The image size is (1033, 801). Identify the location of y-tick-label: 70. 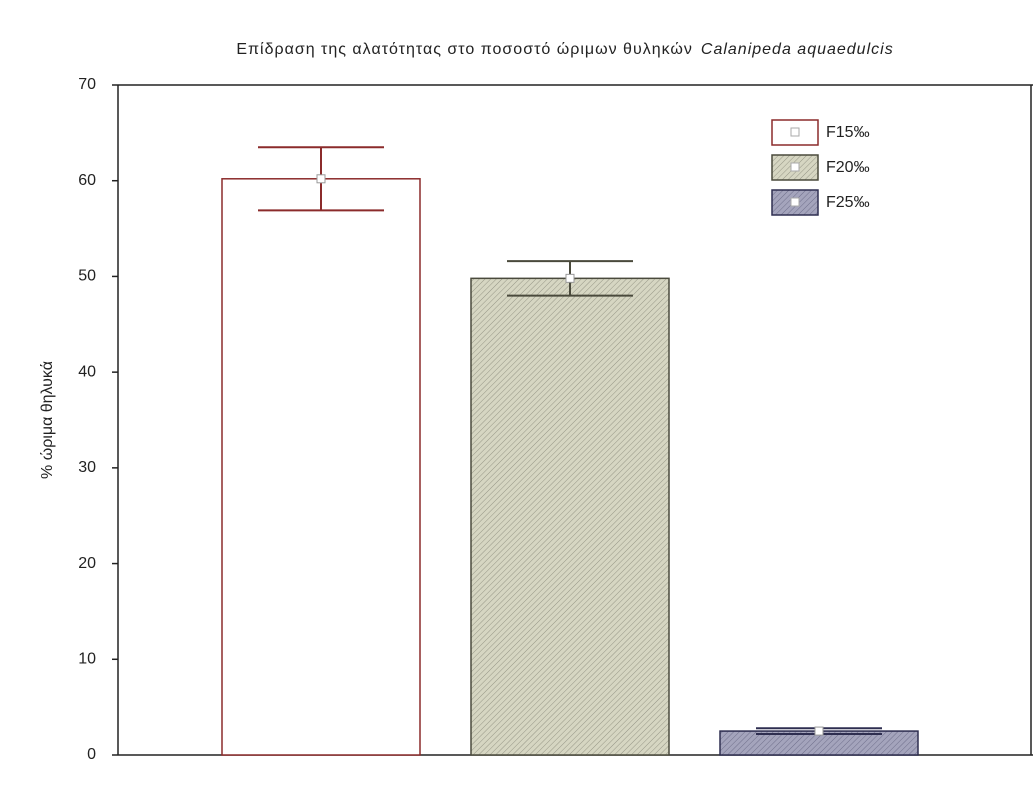
(87, 84).